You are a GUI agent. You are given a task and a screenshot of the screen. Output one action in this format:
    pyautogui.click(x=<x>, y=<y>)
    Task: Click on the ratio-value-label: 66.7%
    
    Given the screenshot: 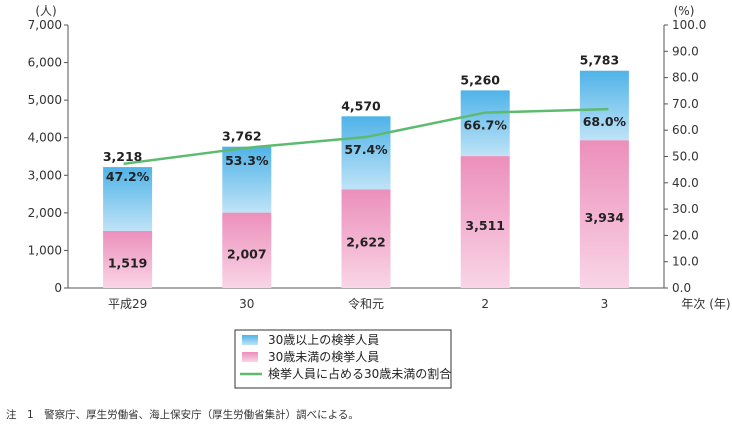 What is the action you would take?
    pyautogui.click(x=486, y=125)
    